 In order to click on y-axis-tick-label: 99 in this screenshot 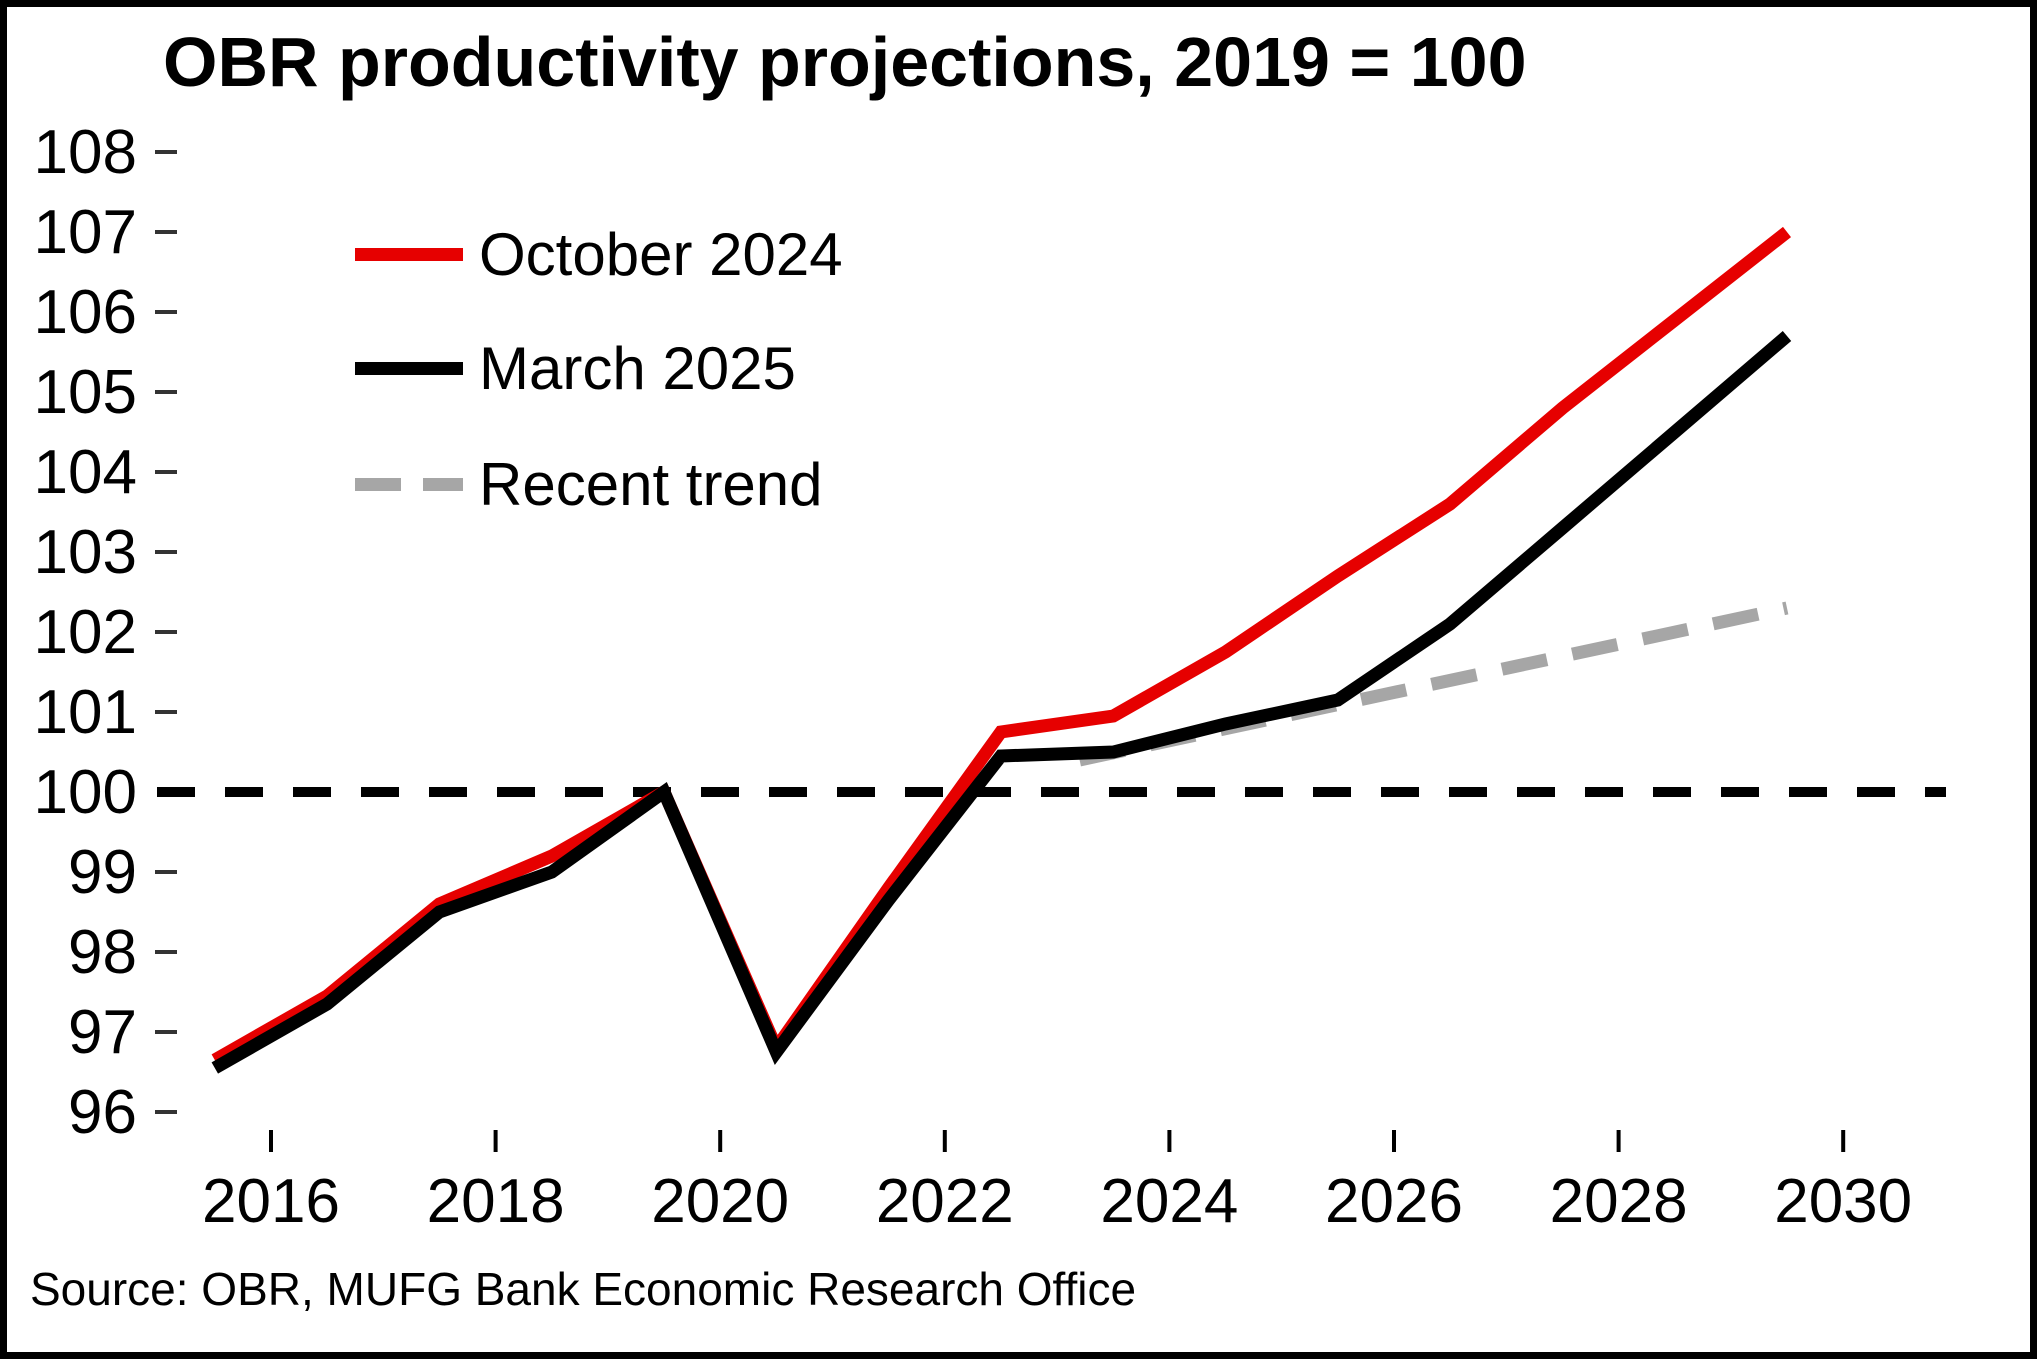, I will do `click(102, 872)`.